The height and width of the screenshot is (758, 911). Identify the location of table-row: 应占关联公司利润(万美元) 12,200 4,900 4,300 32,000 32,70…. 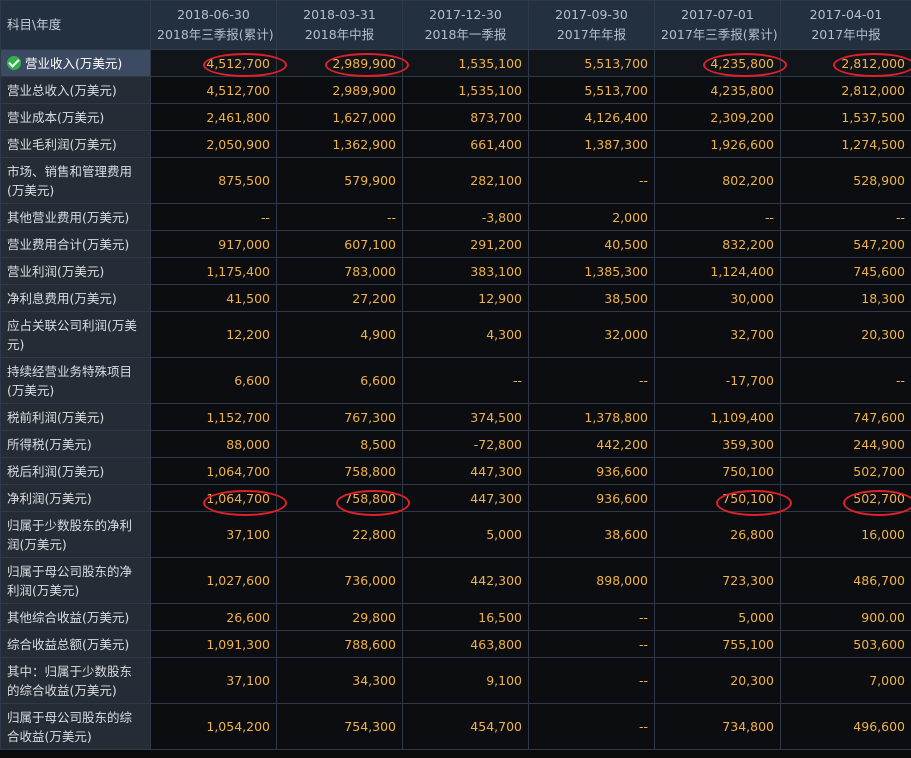
(455, 334).